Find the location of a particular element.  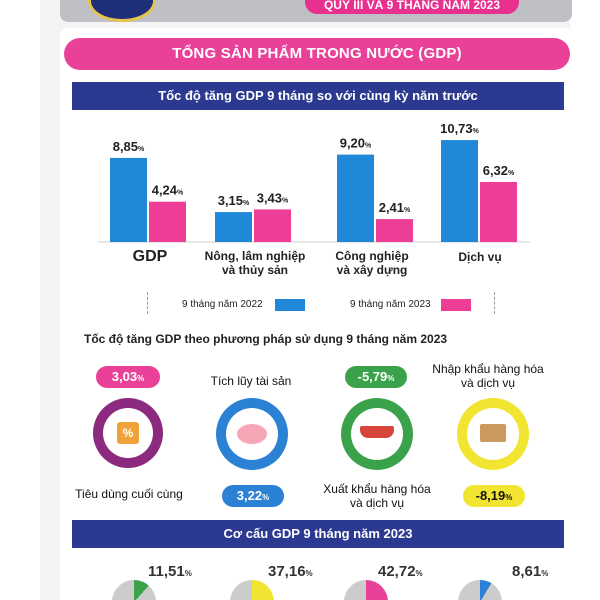

bar-value-label-2022-4: 10,73% is located at coordinates (460, 128).